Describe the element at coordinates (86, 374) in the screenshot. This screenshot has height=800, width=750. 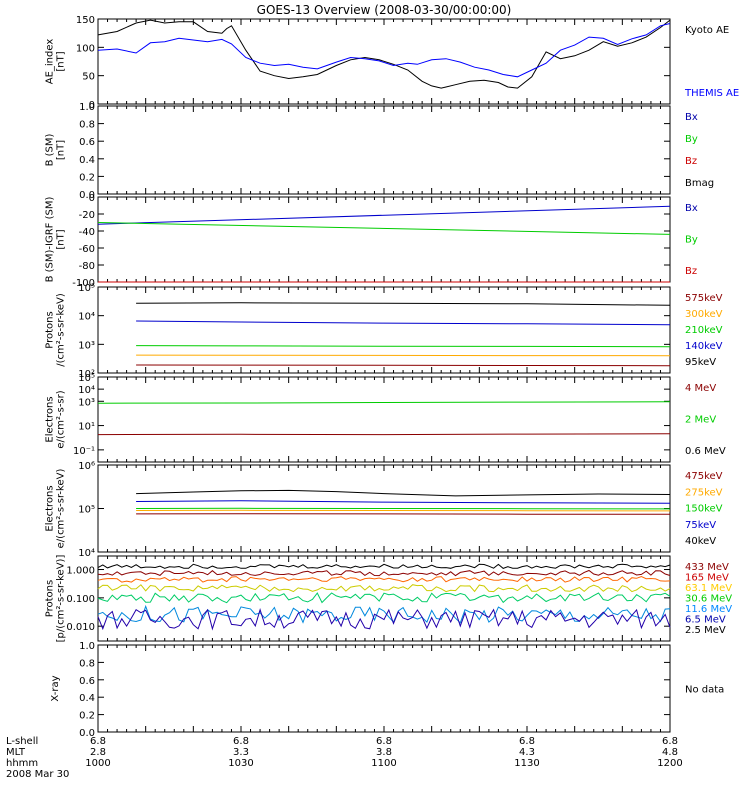
I see `y-tick-label: 10²` at that location.